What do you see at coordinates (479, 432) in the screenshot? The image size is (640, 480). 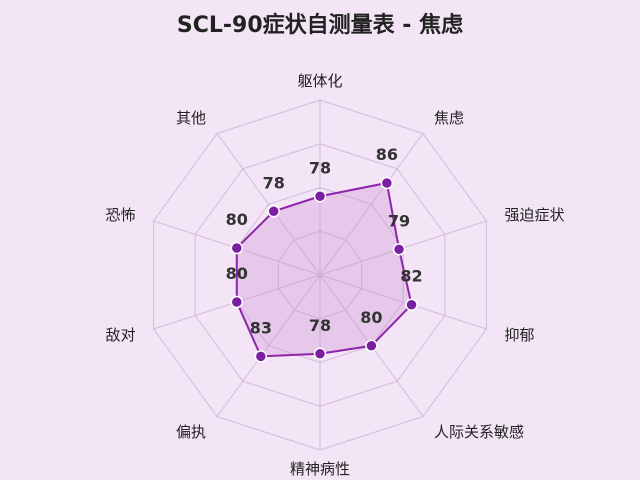 I see `axis-label: 人际关系敏感` at bounding box center [479, 432].